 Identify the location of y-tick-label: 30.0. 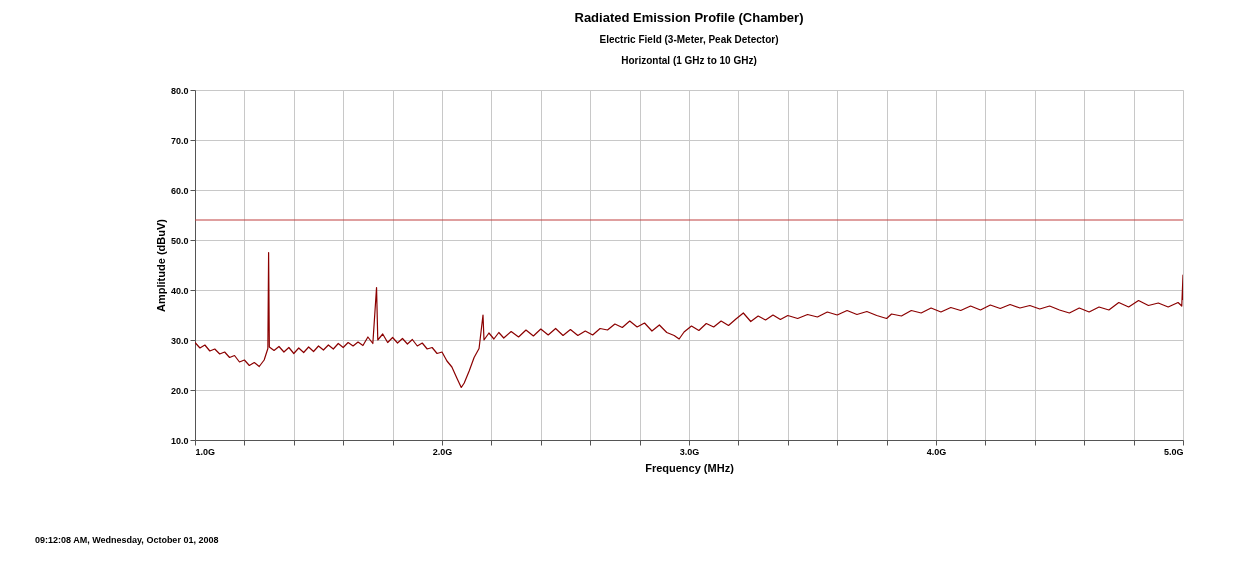
(179, 340).